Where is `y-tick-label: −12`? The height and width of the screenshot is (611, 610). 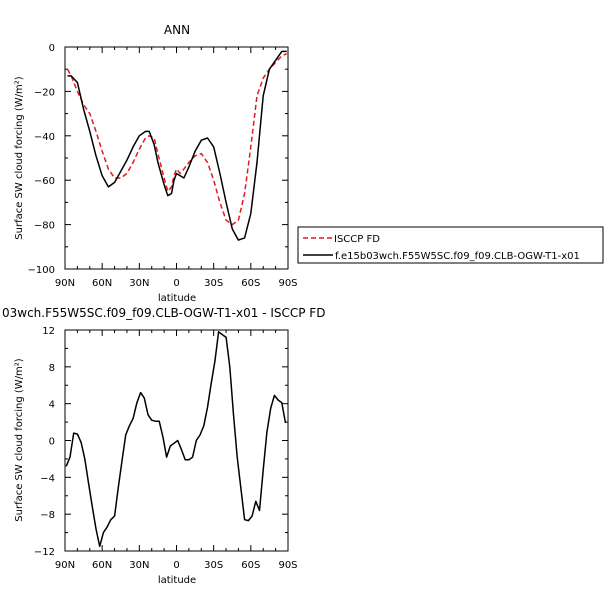
y-tick-label: −12 is located at coordinates (44, 552).